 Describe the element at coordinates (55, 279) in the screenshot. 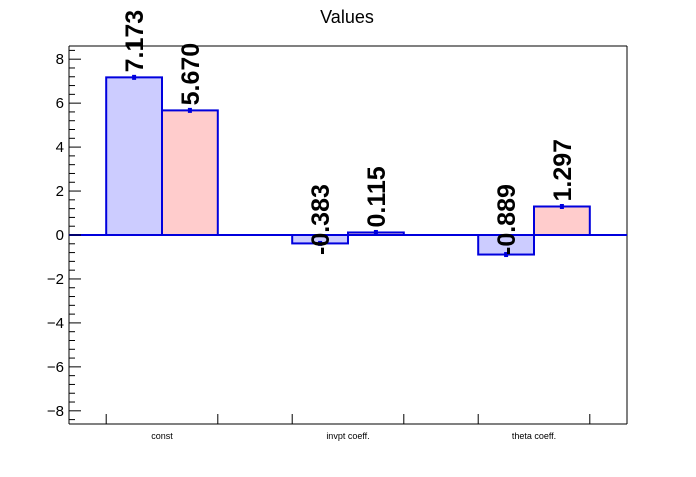

I see `y-tick-label: −2` at that location.